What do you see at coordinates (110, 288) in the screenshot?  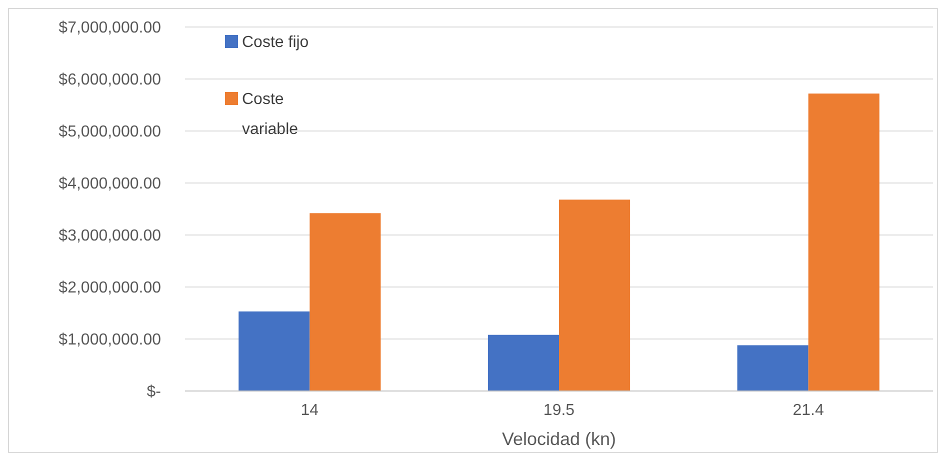 I see `y-tick-label: $2,000,000.00` at bounding box center [110, 288].